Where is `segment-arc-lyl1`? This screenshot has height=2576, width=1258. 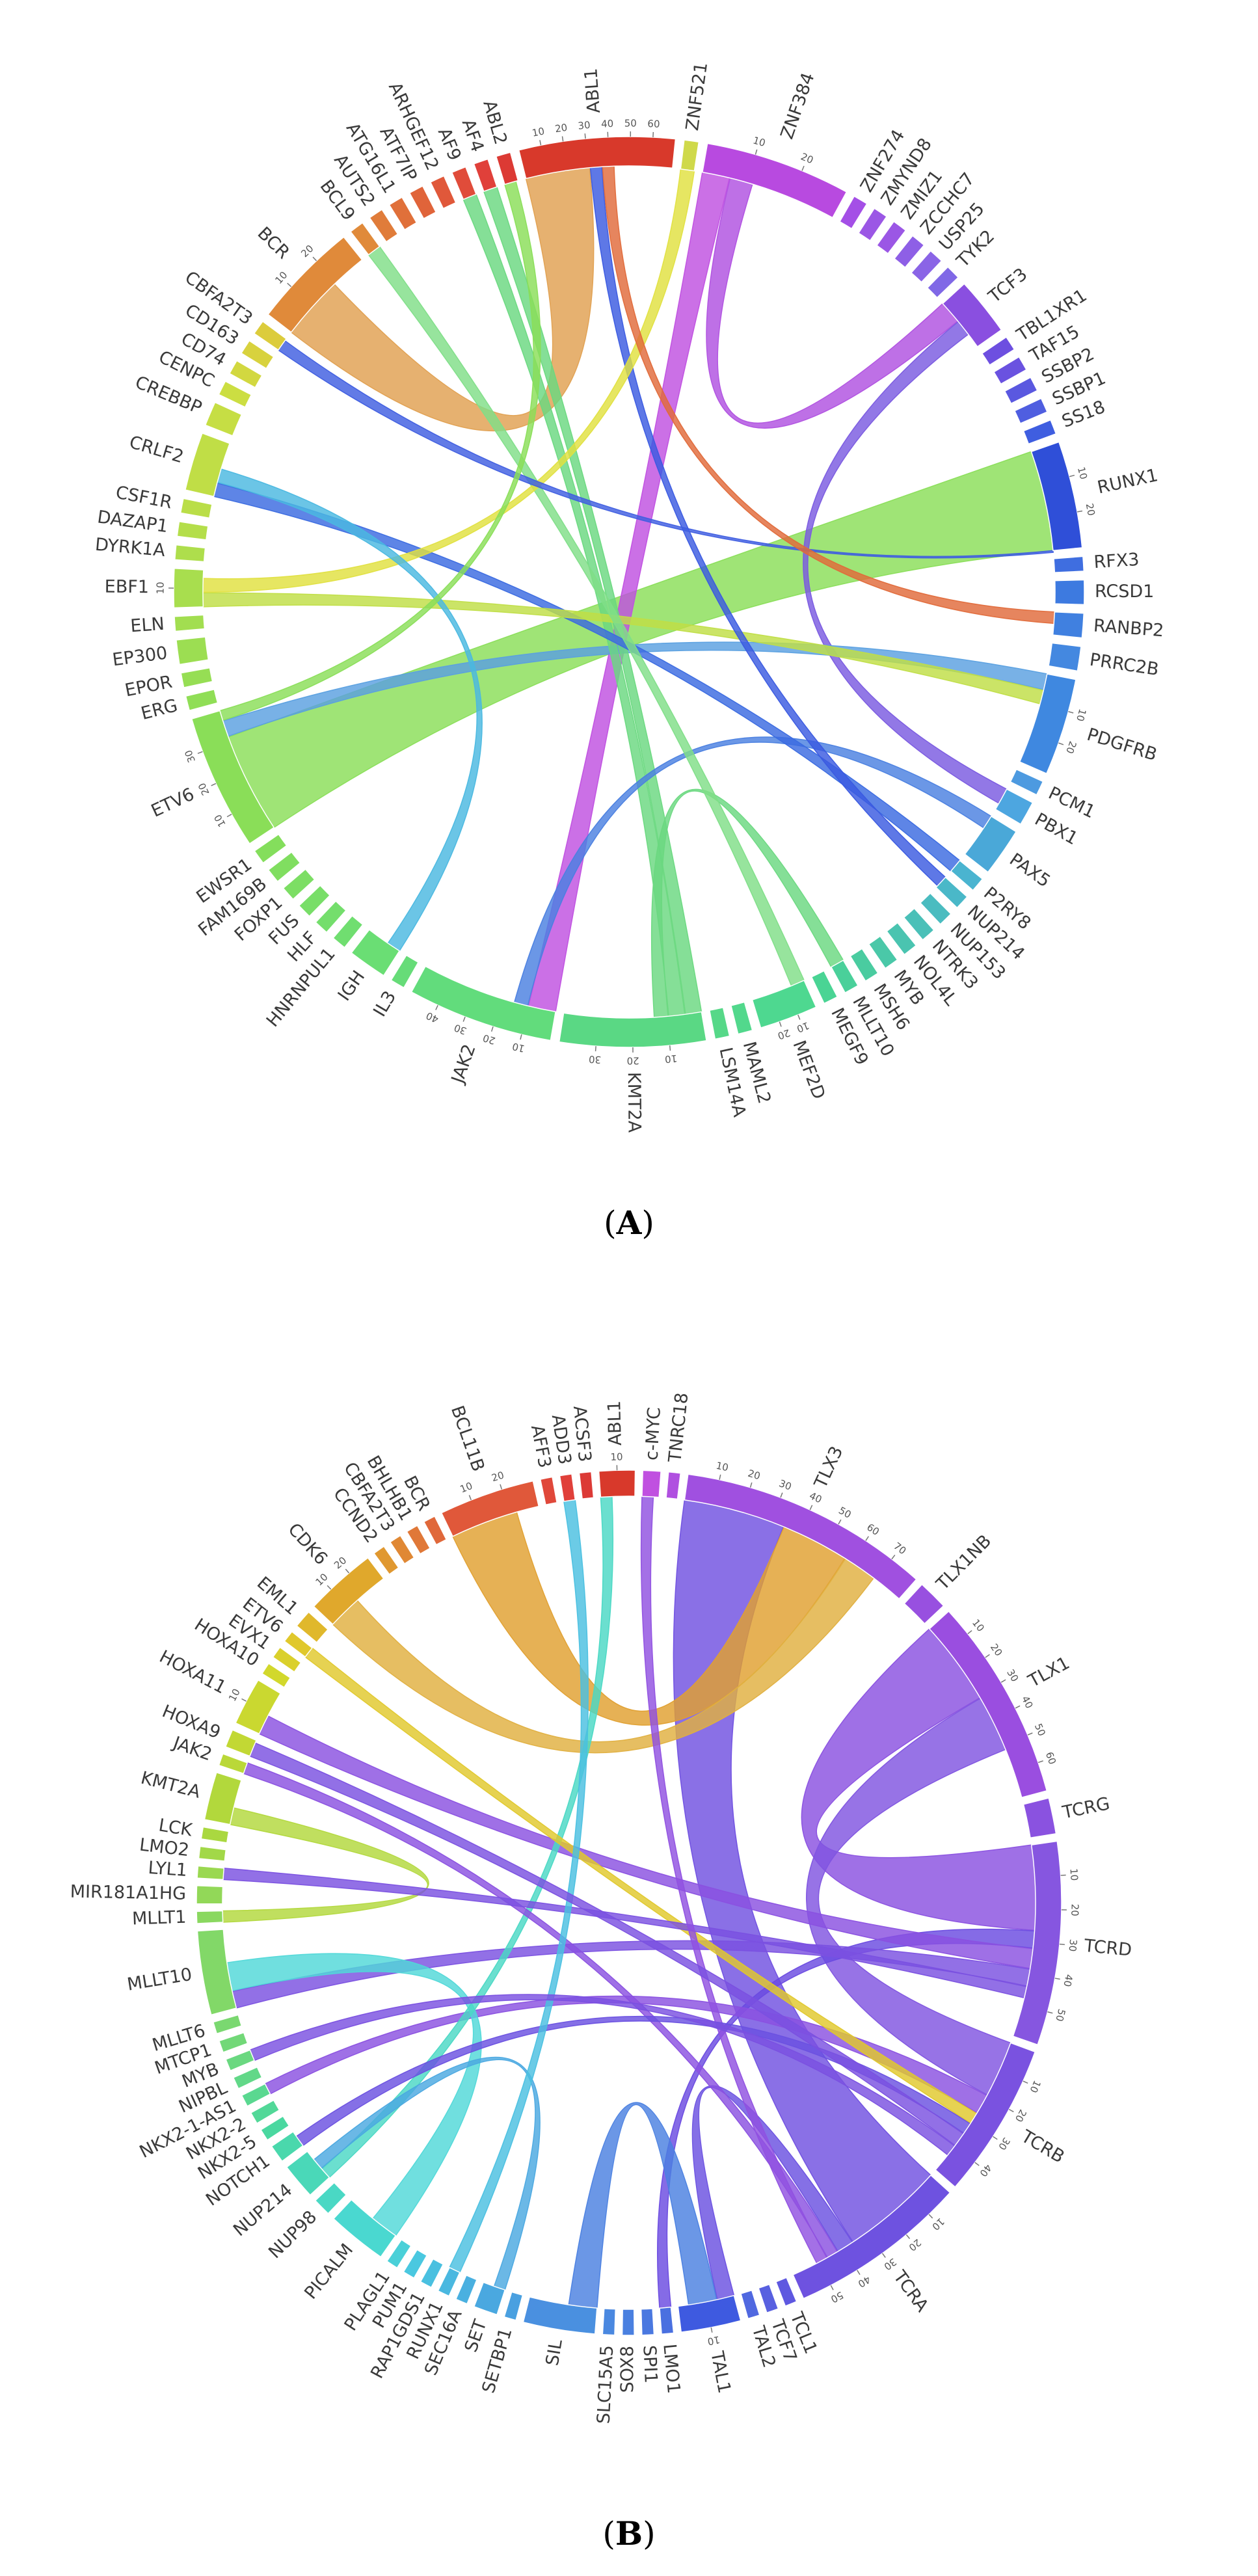 segment-arc-lyl1 is located at coordinates (210, 1873).